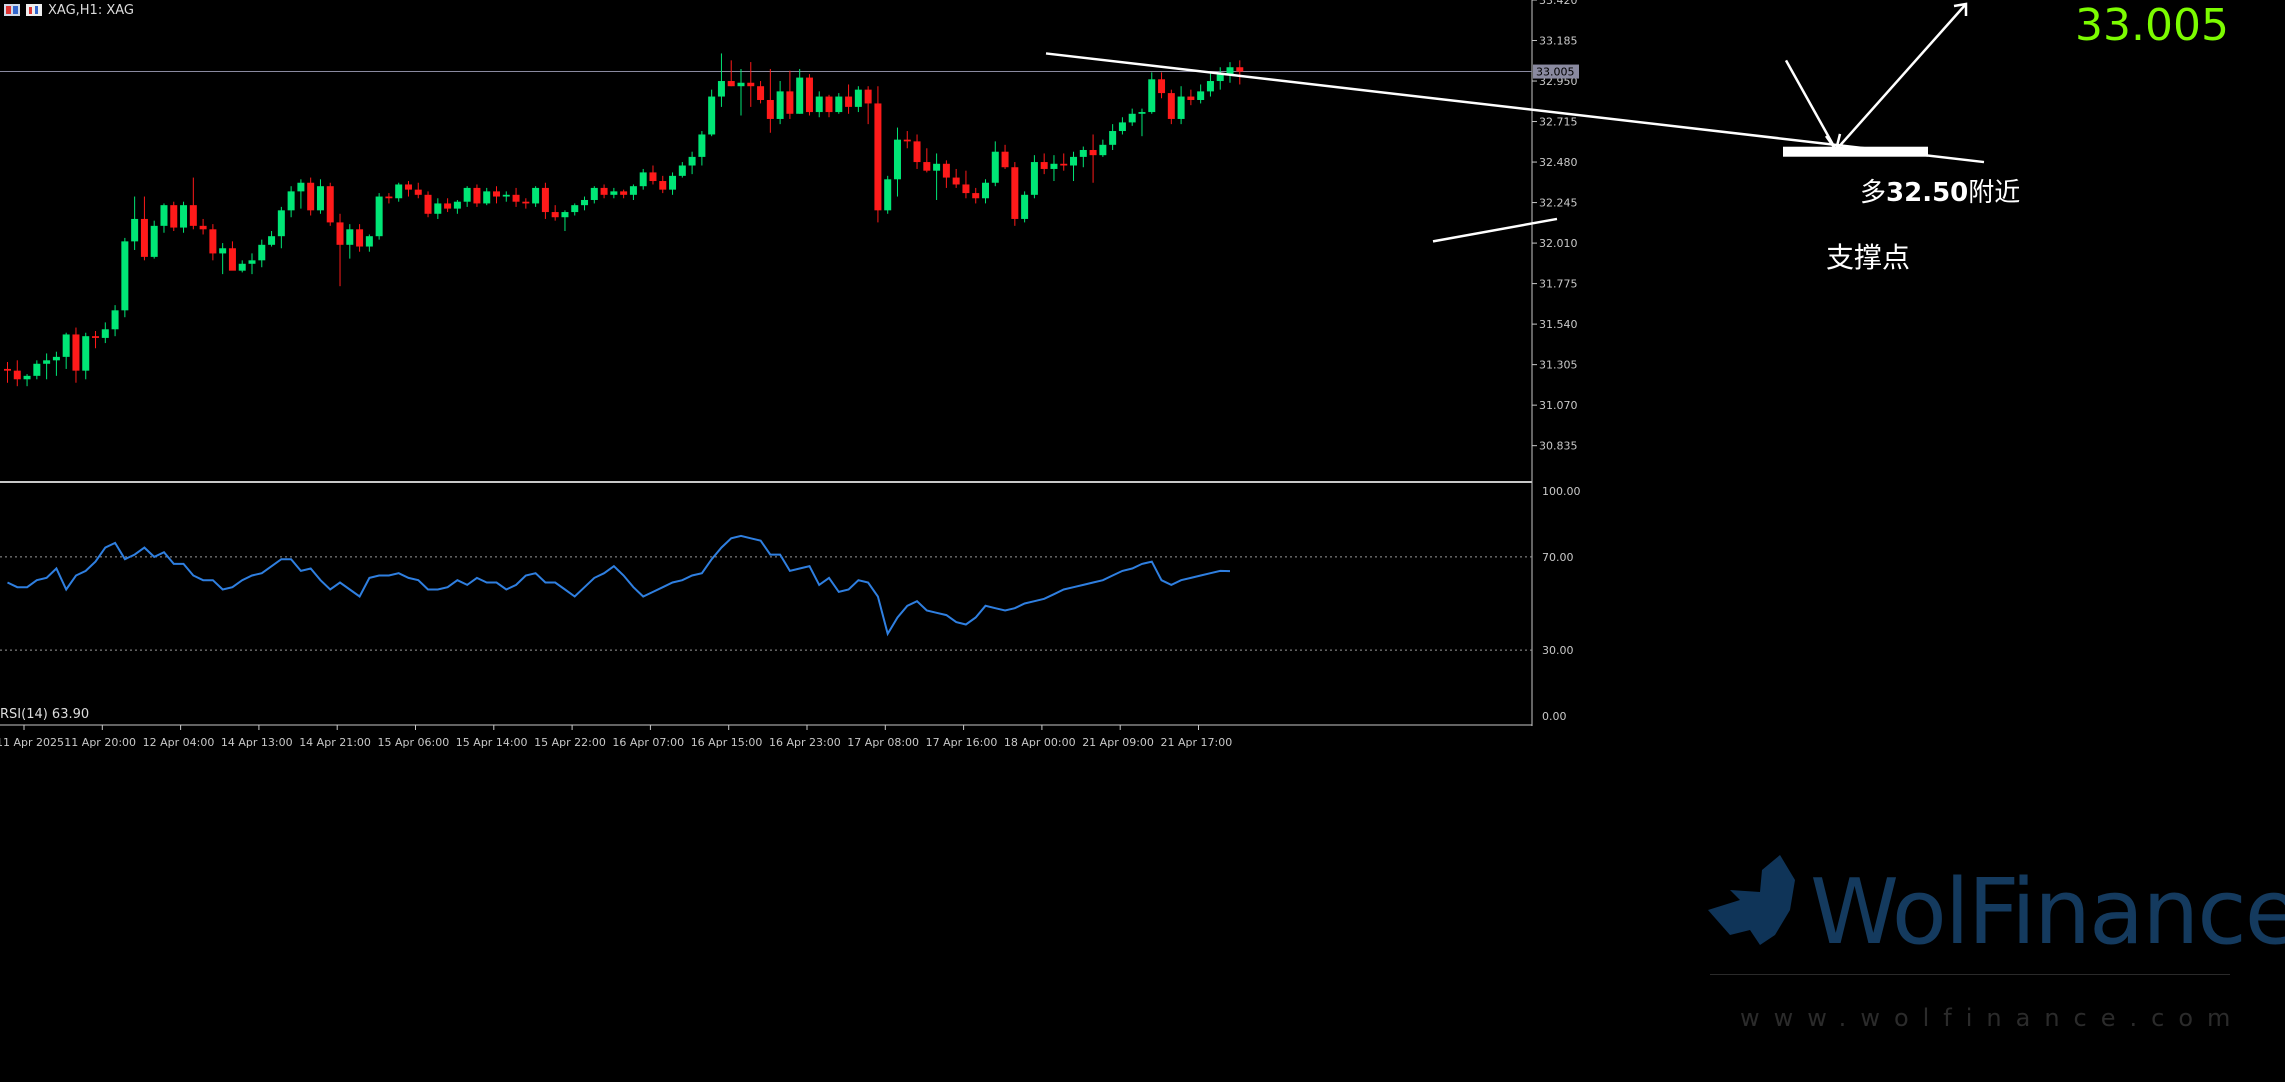  Describe the element at coordinates (1558, 3) in the screenshot. I see `y-tick-label: 33.420` at that location.